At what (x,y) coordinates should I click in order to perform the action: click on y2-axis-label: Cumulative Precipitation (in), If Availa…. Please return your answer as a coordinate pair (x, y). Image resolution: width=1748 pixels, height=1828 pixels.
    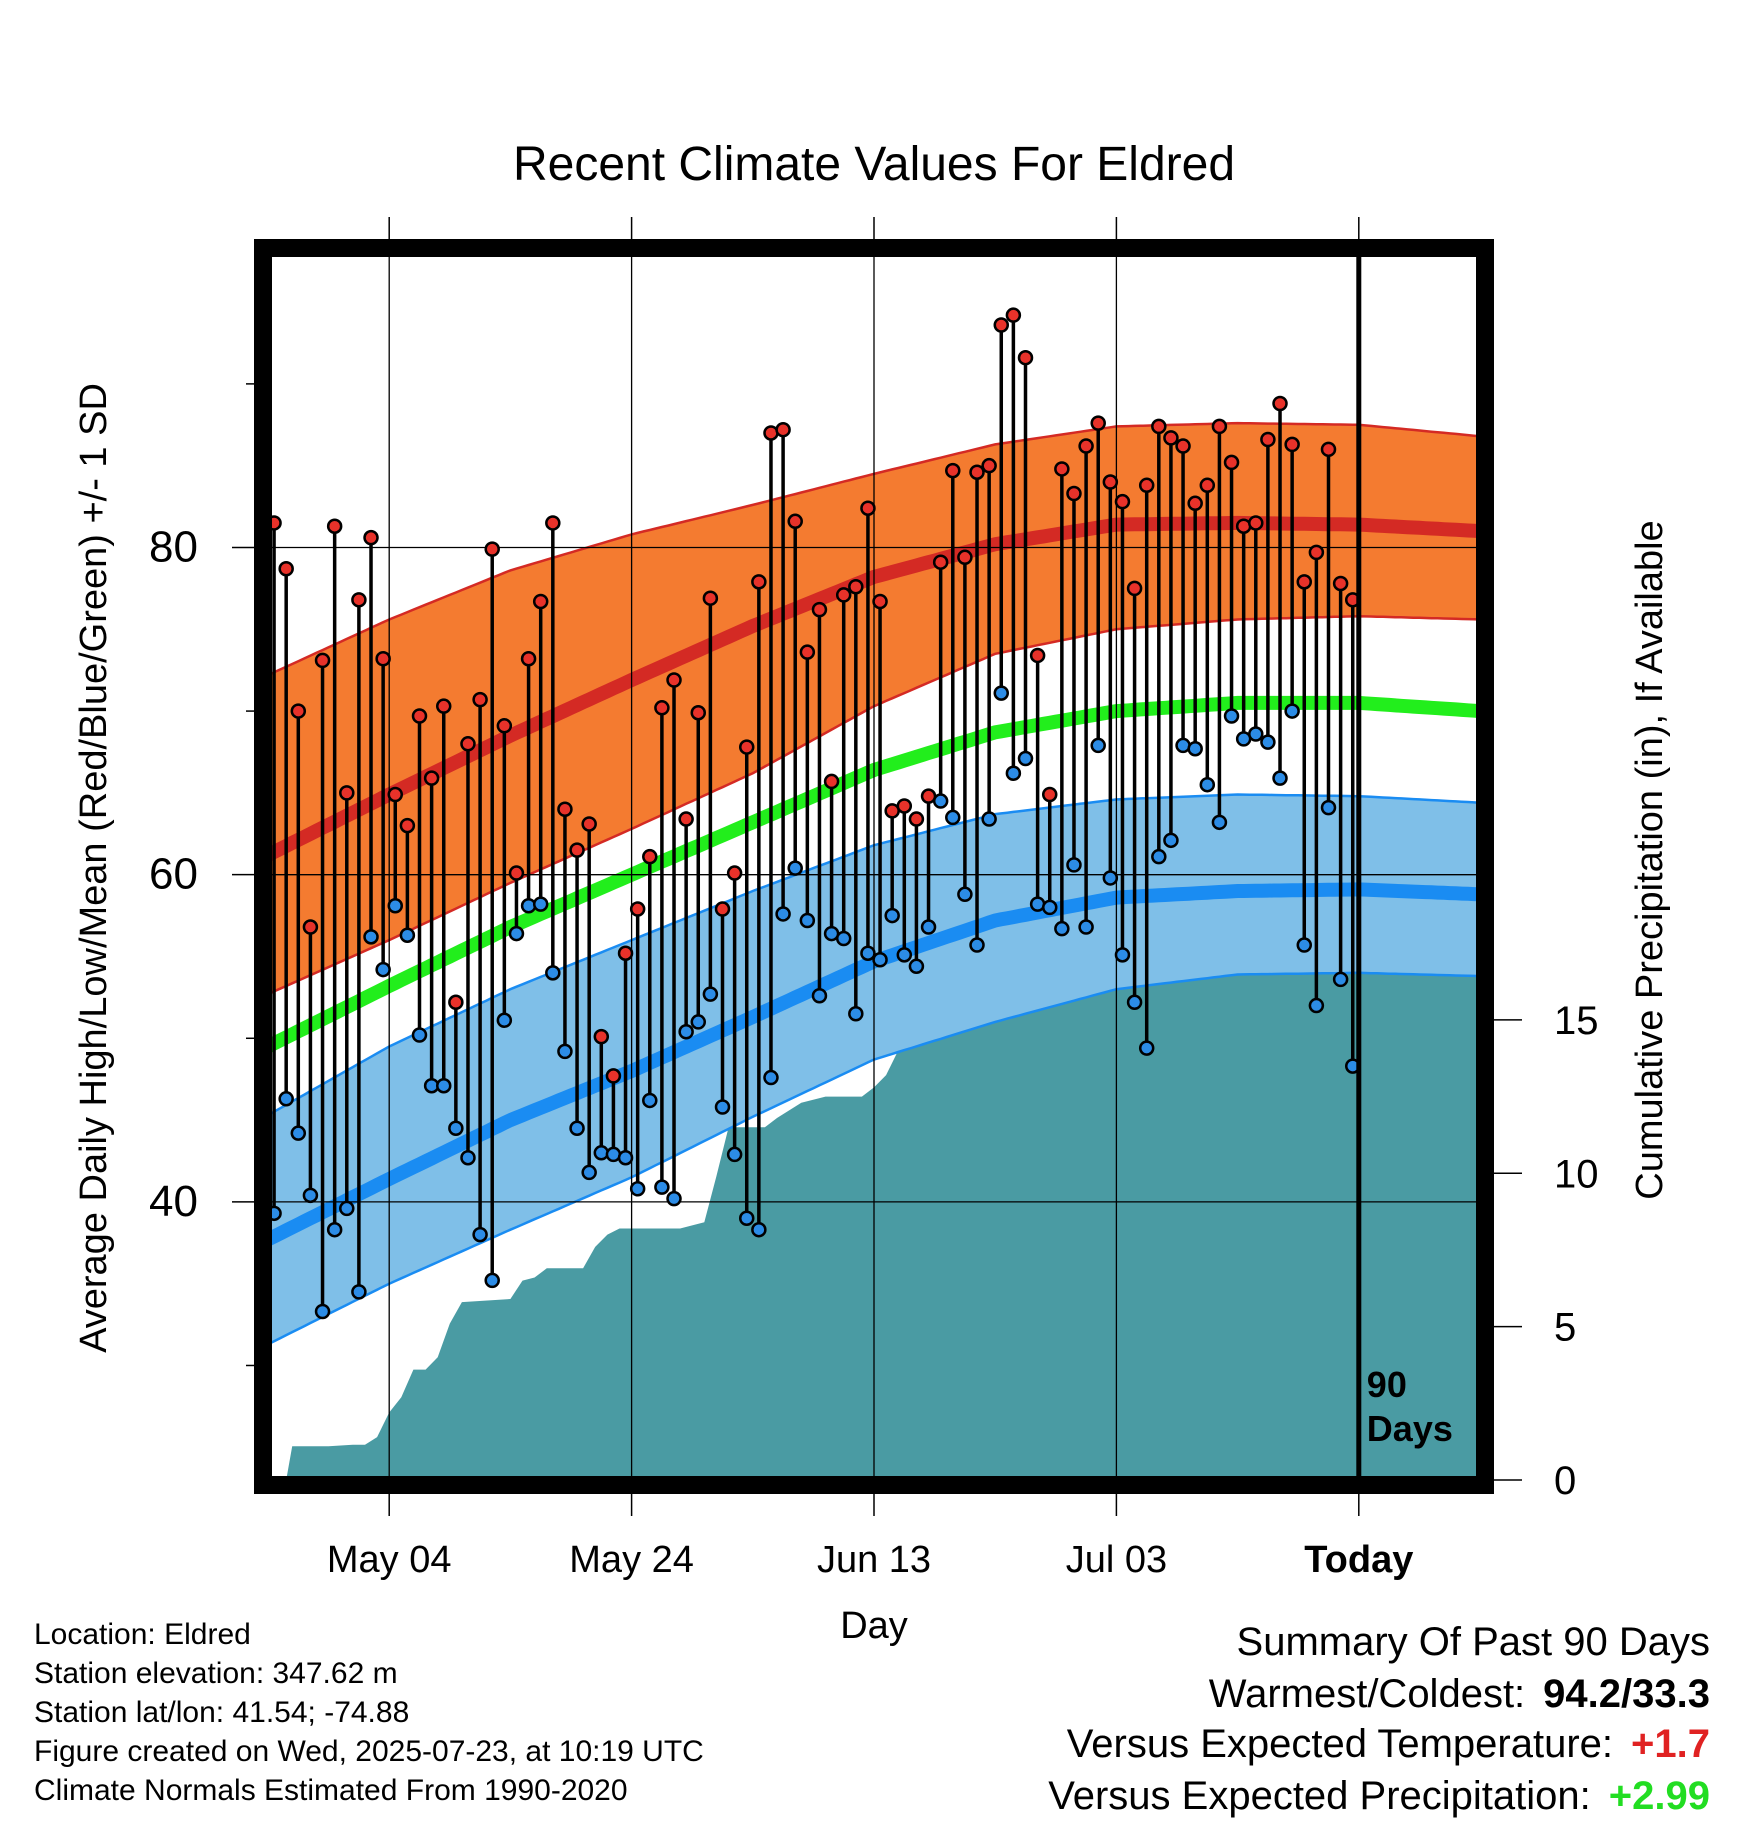
    Looking at the image, I should click on (1650, 859).